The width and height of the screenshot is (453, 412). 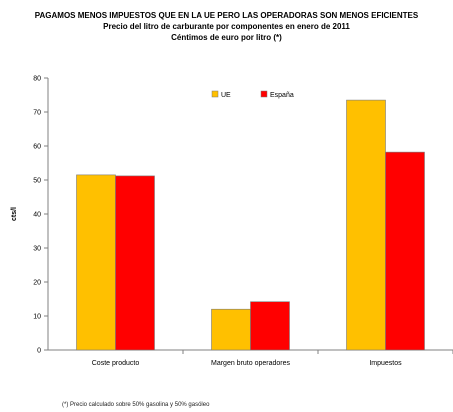 I want to click on y-tick-label: 40, so click(x=37, y=215).